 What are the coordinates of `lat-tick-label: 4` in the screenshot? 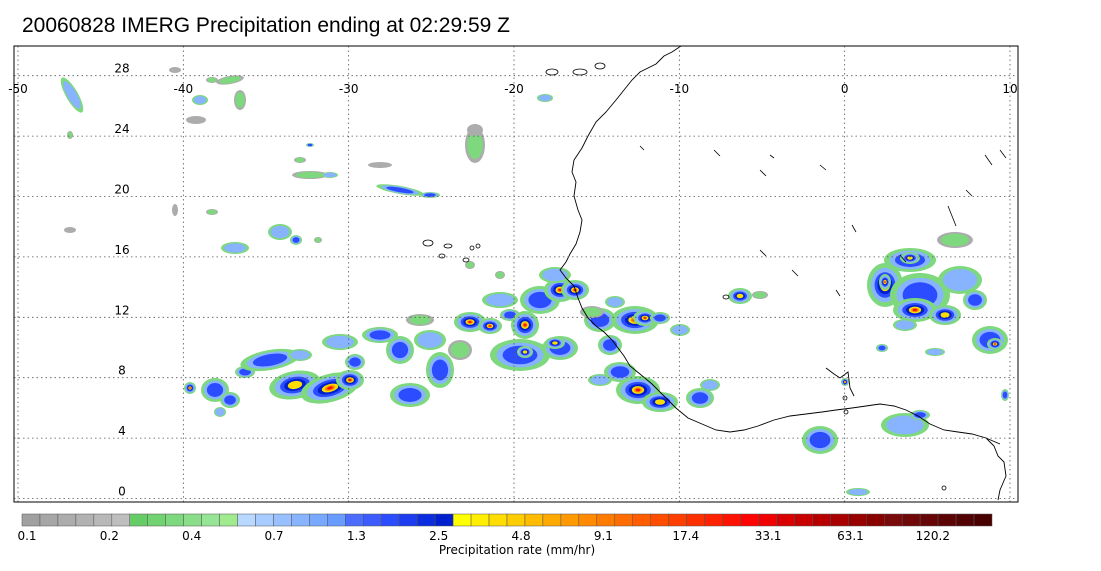 It's located at (122, 431).